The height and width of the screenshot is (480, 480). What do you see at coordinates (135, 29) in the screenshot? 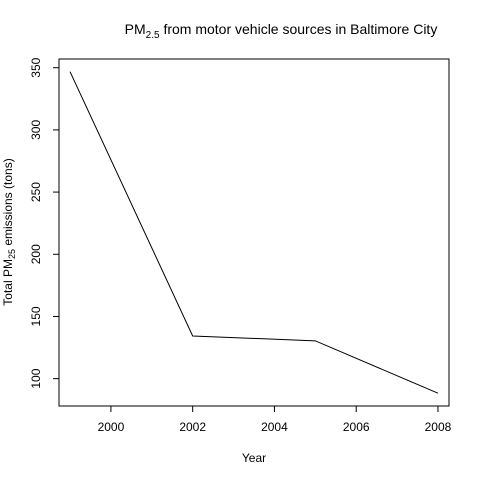
I see `chart-title-main: PM` at bounding box center [135, 29].